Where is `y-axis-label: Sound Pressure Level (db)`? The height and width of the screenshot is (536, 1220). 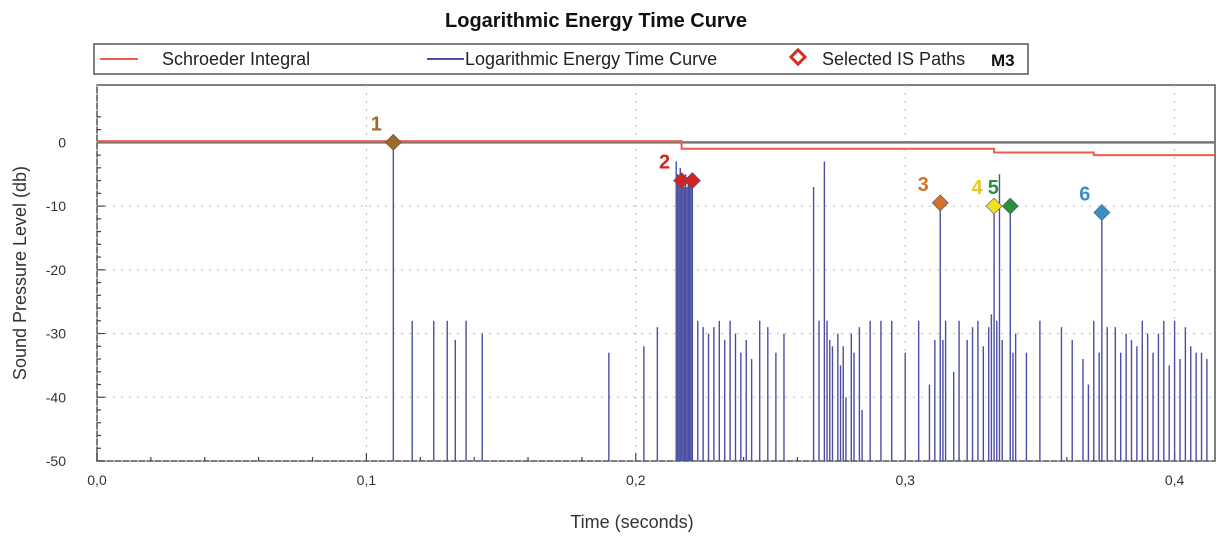 y-axis-label: Sound Pressure Level (db) is located at coordinates (20, 273).